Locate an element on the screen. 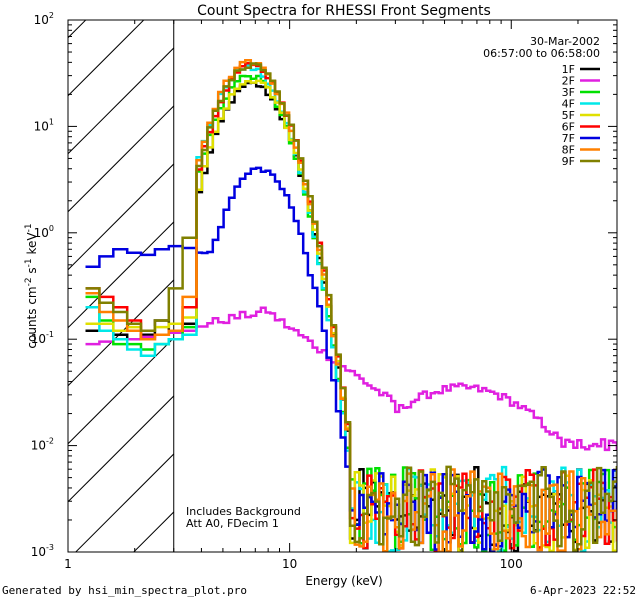  annotation-background: Includes Background is located at coordinates (243, 511).